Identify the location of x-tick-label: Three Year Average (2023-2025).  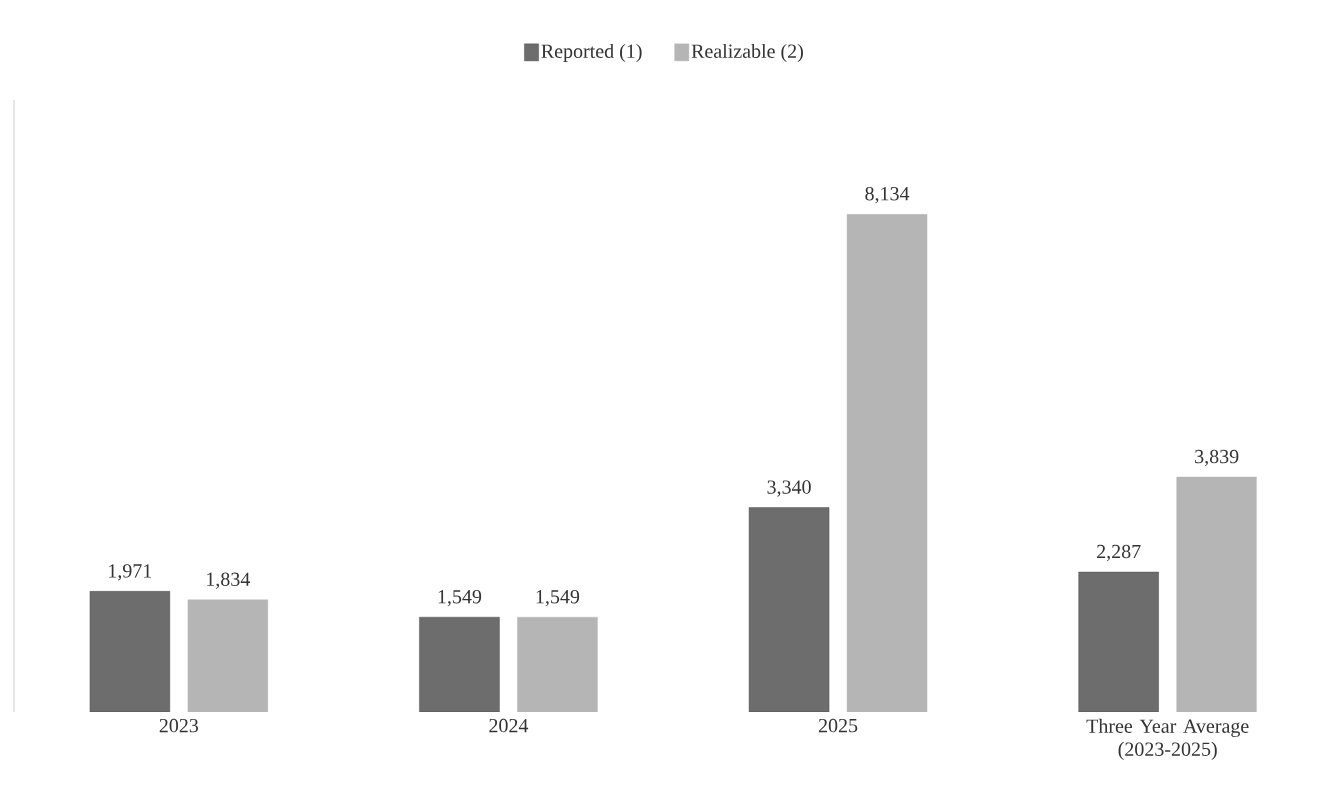
(1167, 739).